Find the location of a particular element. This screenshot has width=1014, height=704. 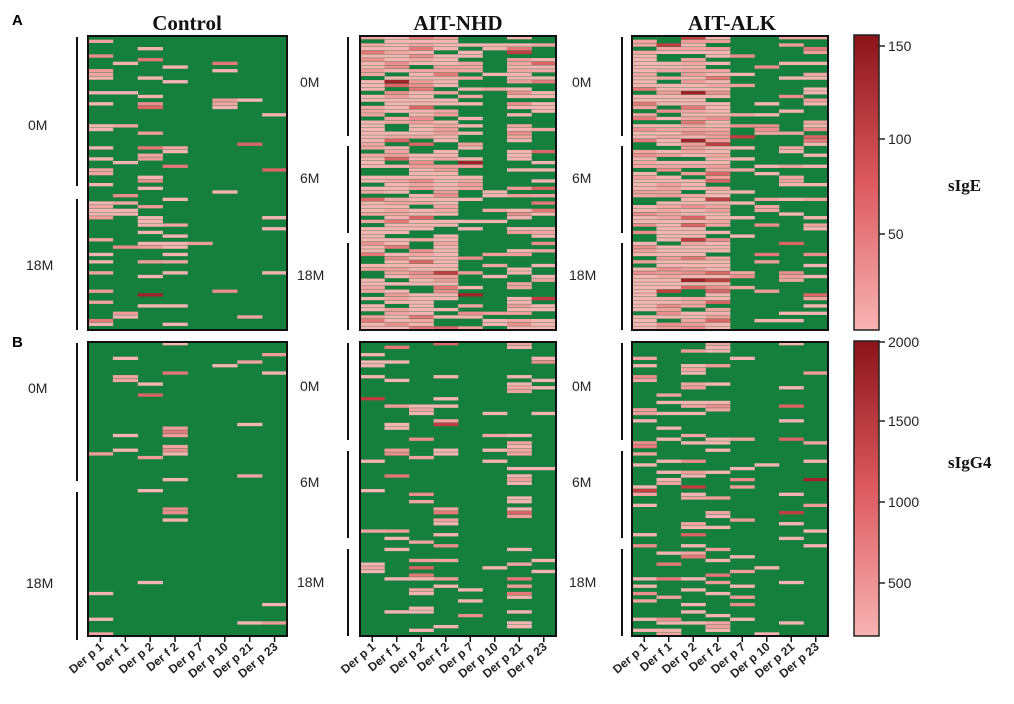

colorbar-ticks is located at coordinates (882, 314).